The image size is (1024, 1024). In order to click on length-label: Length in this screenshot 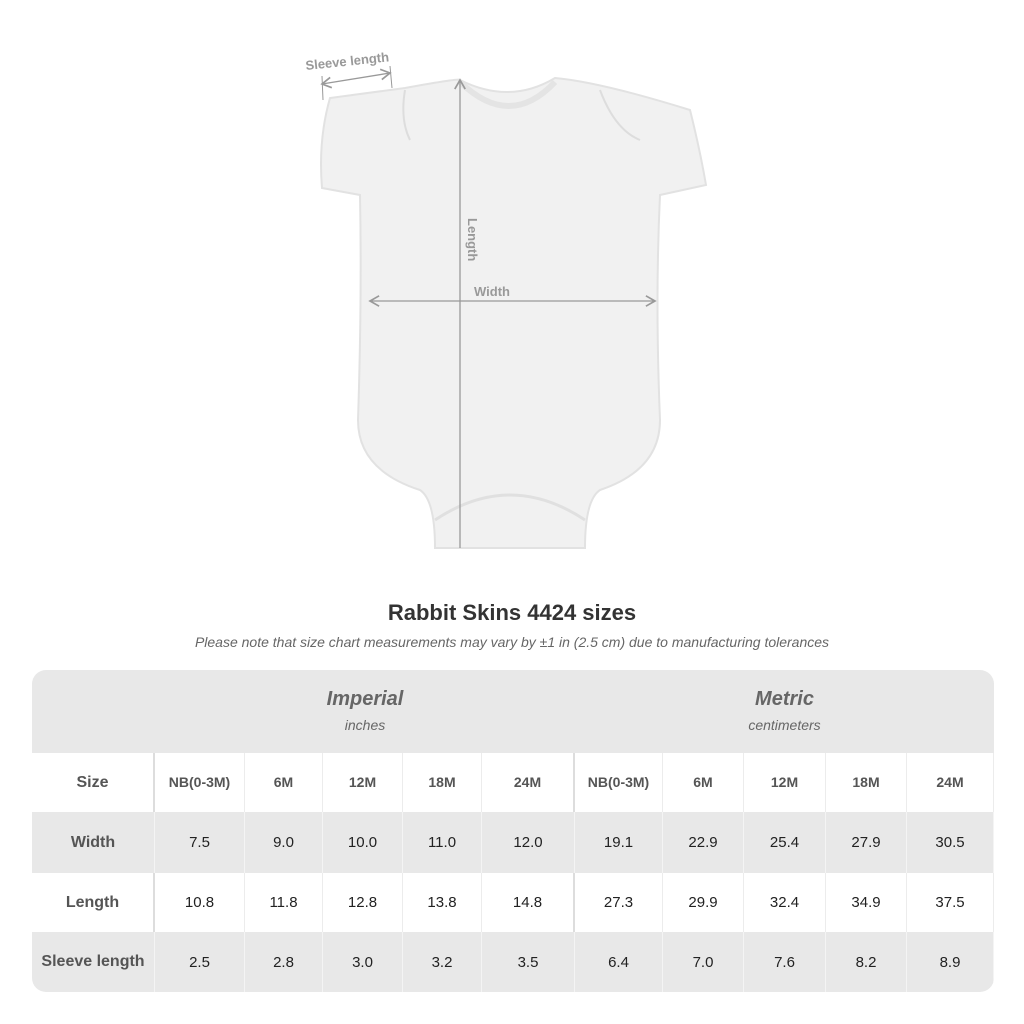, I will do `click(472, 239)`.